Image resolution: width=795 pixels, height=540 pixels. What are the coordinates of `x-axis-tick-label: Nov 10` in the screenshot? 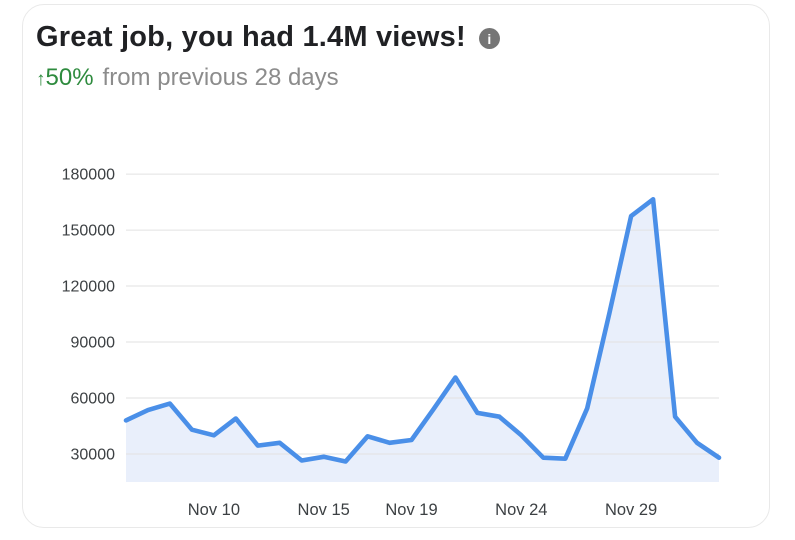 It's located at (214, 510).